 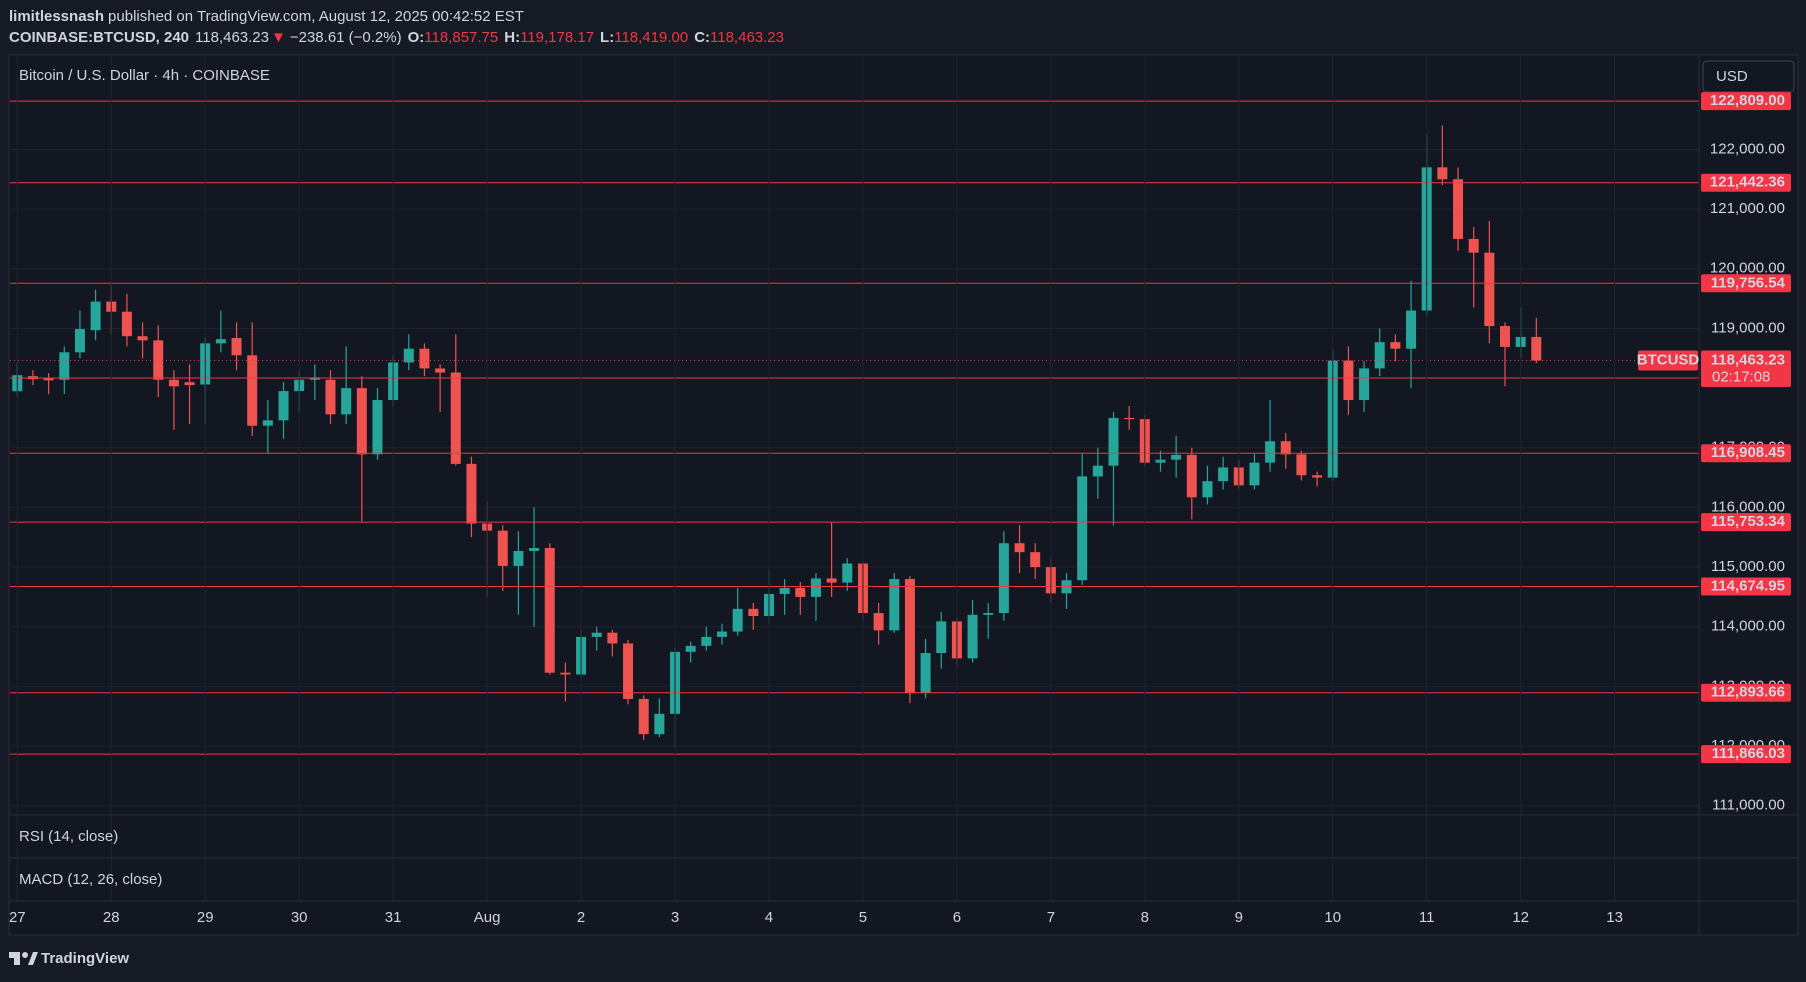 What do you see at coordinates (1732, 76) in the screenshot?
I see `currency: USD` at bounding box center [1732, 76].